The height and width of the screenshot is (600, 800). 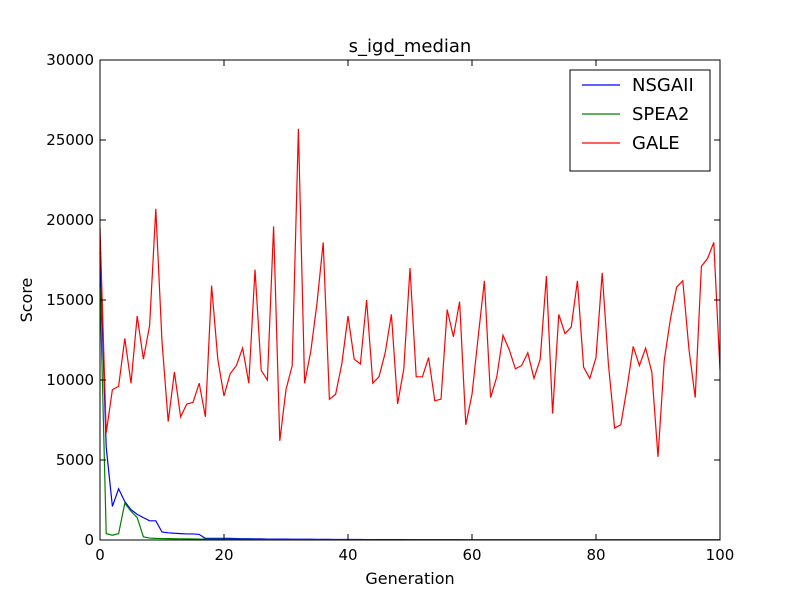 I want to click on x-tick-label: 40, so click(x=347, y=555).